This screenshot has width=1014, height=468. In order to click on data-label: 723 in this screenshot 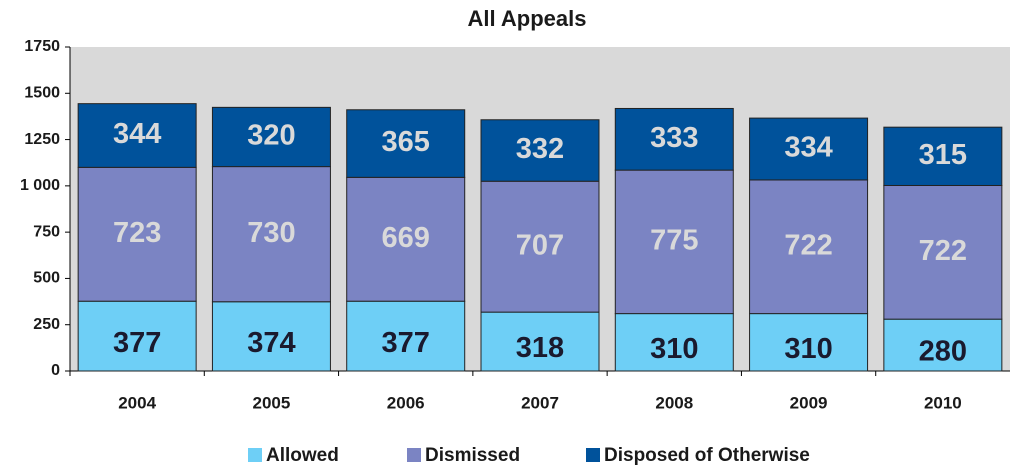, I will do `click(137, 233)`.